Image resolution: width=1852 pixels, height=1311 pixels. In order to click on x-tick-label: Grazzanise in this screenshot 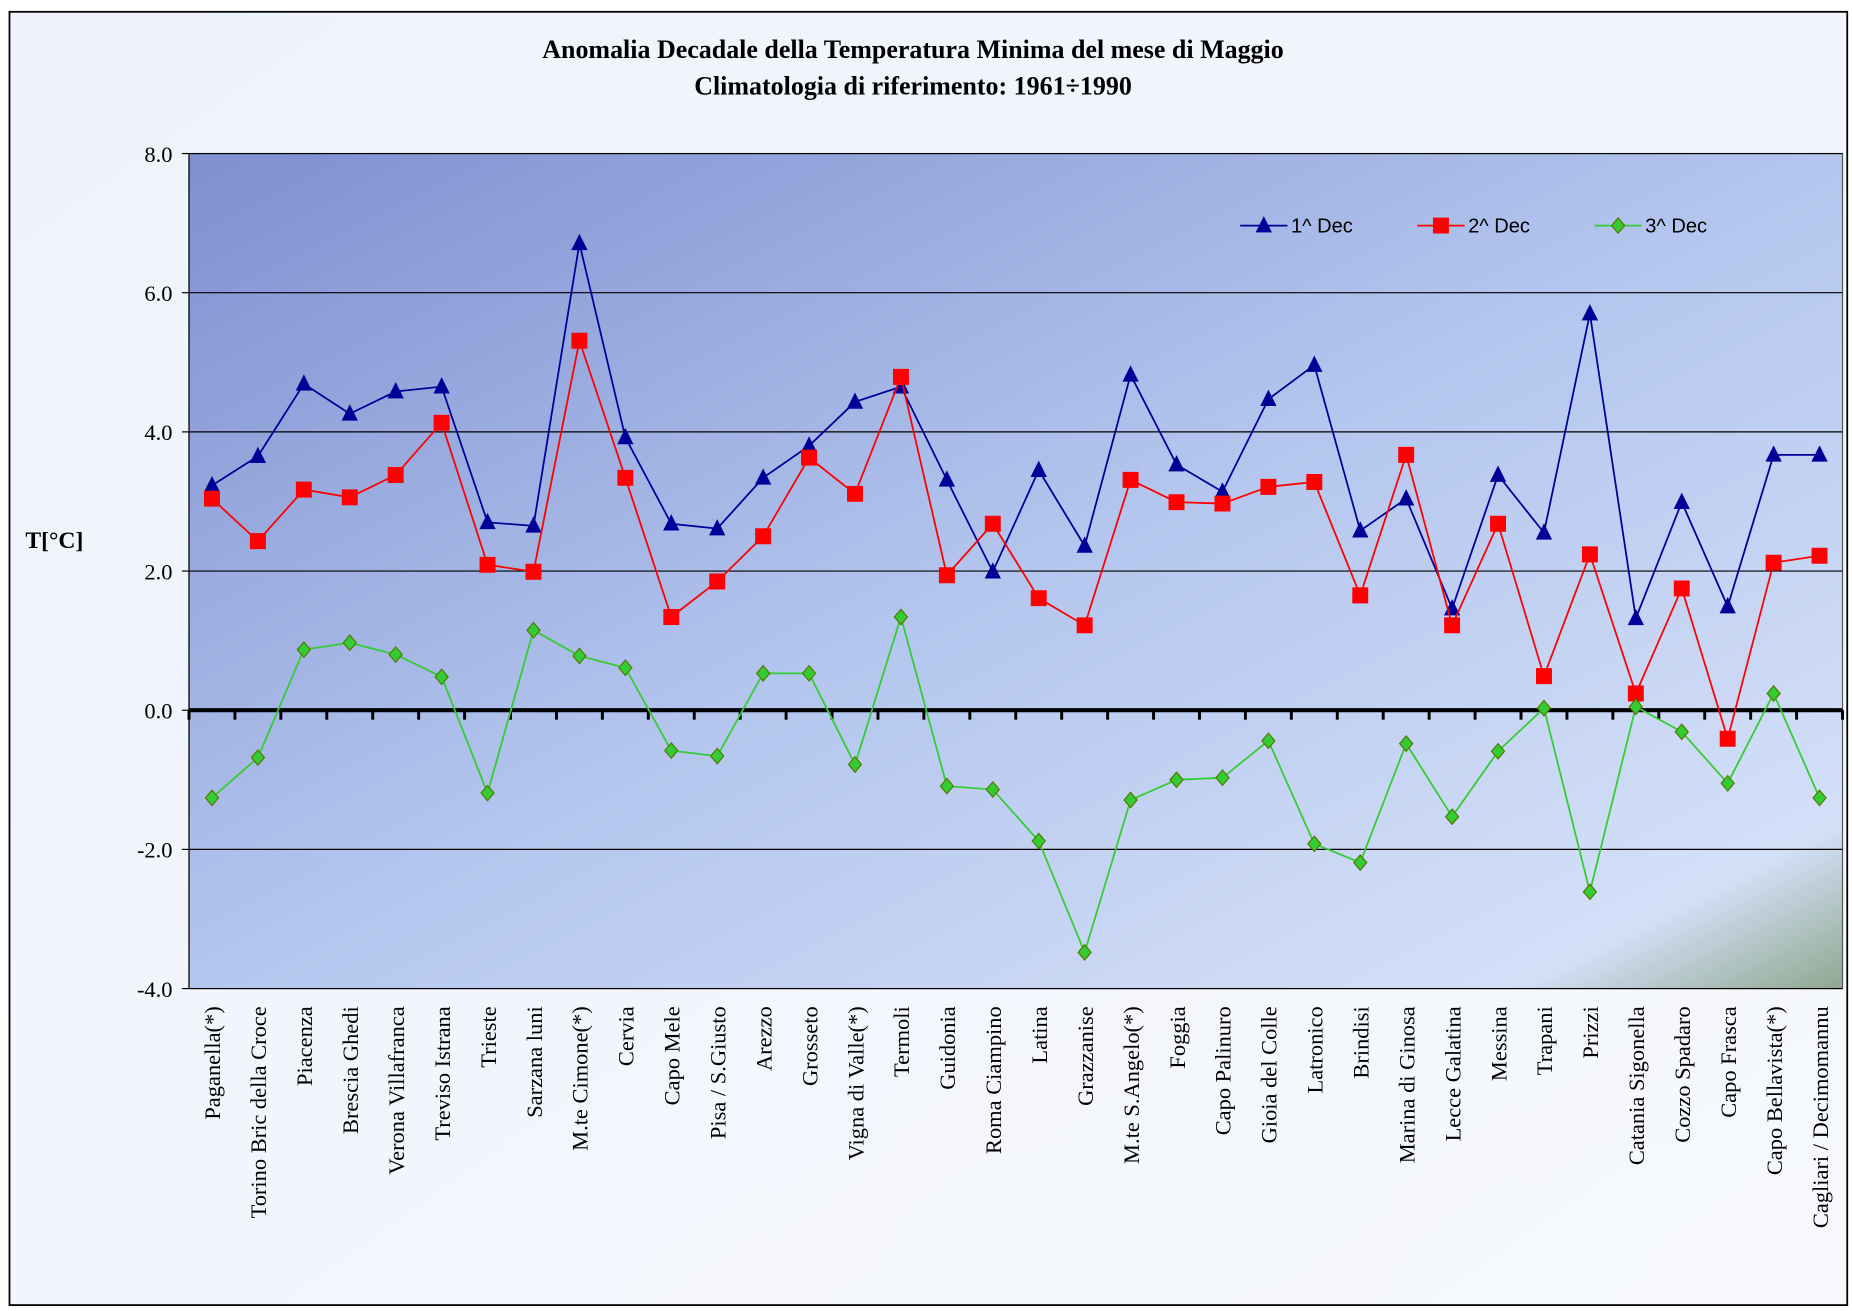, I will do `click(1085, 1056)`.